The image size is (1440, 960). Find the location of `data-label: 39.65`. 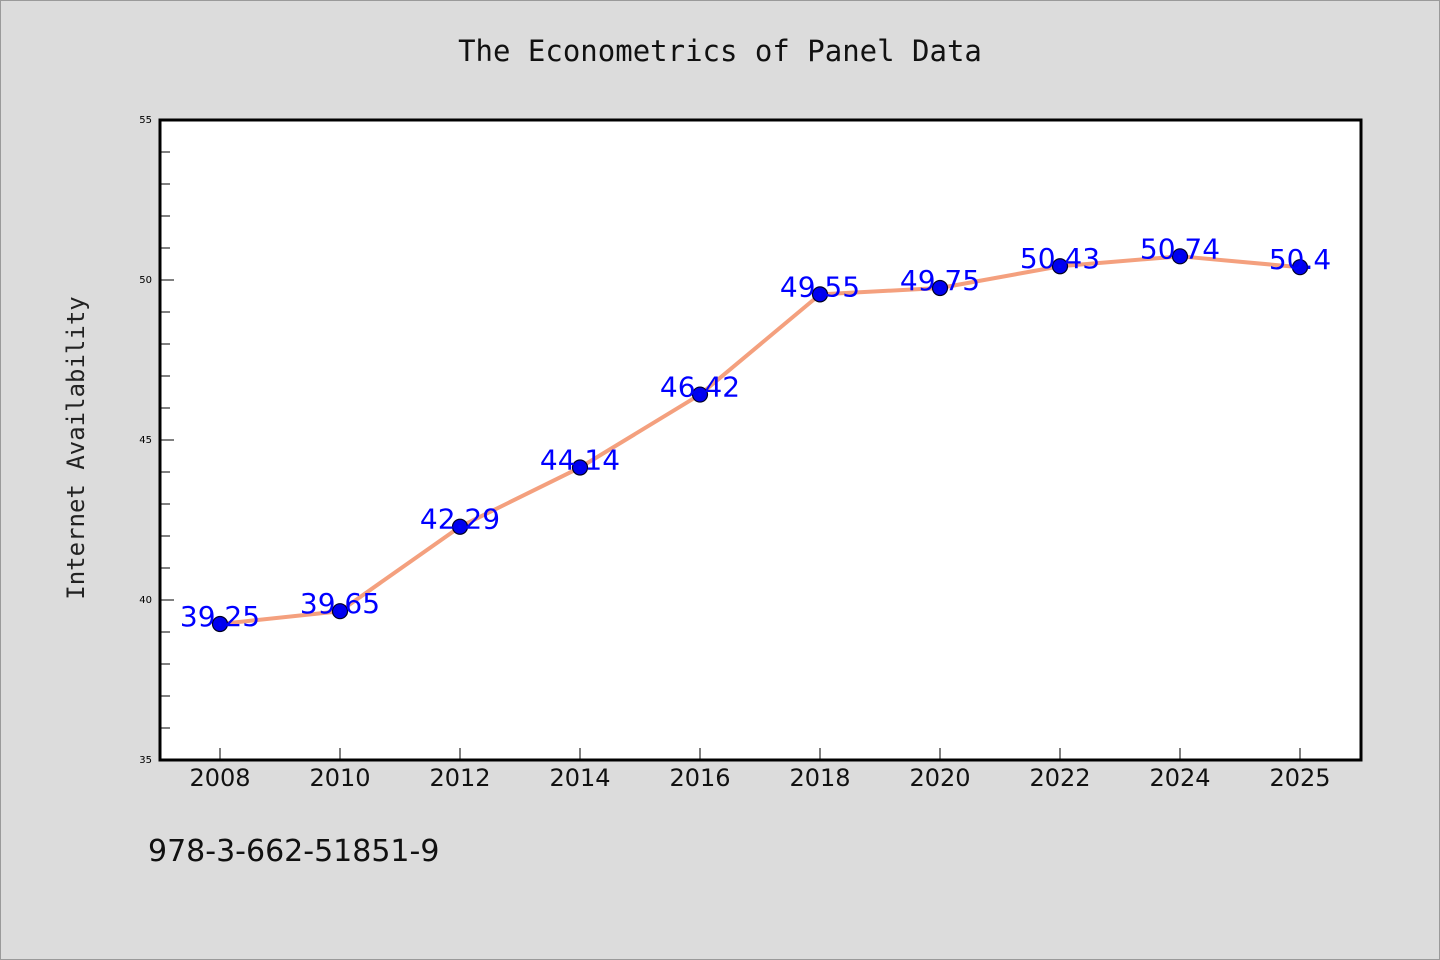

data-label: 39.65 is located at coordinates (340, 603).